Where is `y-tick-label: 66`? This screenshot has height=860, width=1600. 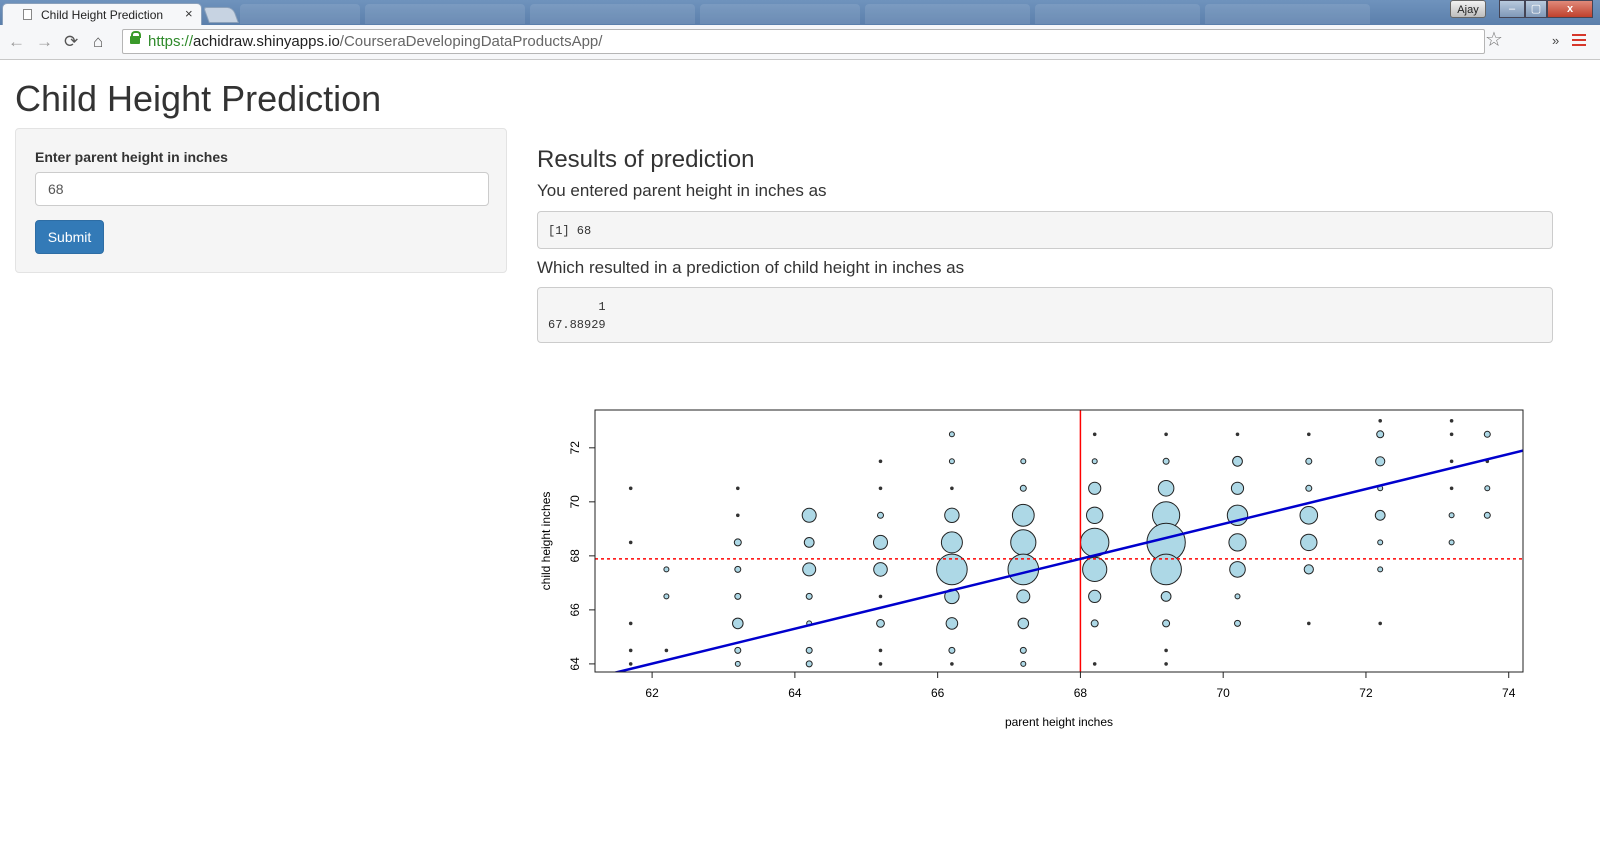 y-tick-label: 66 is located at coordinates (575, 610).